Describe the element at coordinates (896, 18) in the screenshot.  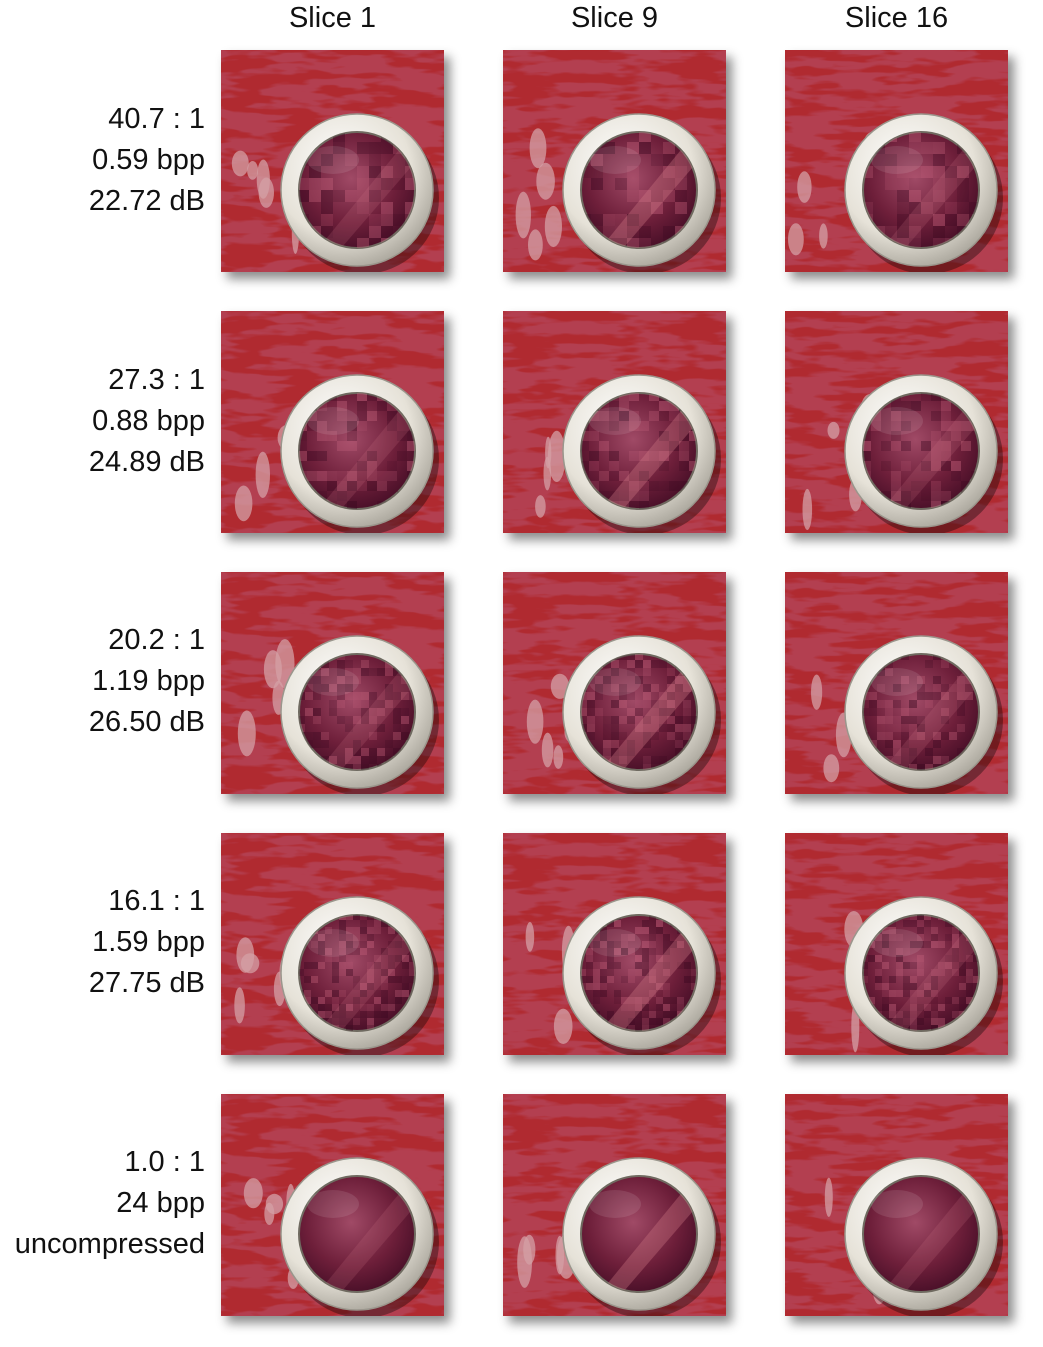
I see `column-header-slice-16: Slice 16` at that location.